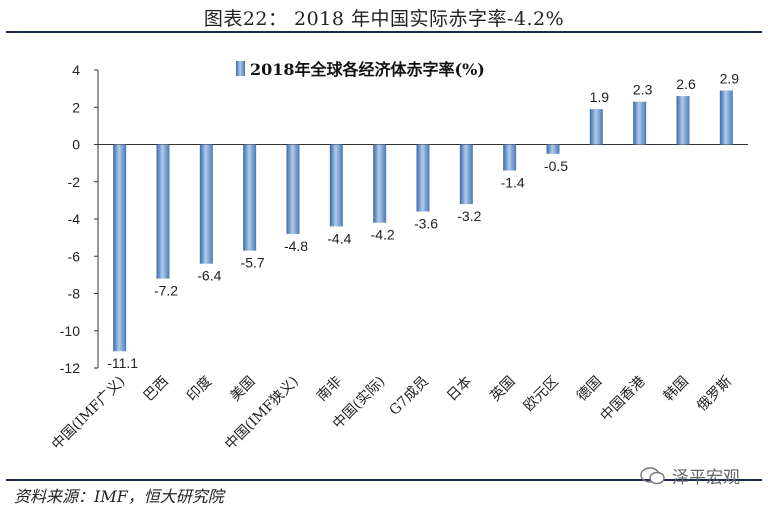 This screenshot has height=509, width=768. I want to click on category-label: G7成员, so click(409, 396).